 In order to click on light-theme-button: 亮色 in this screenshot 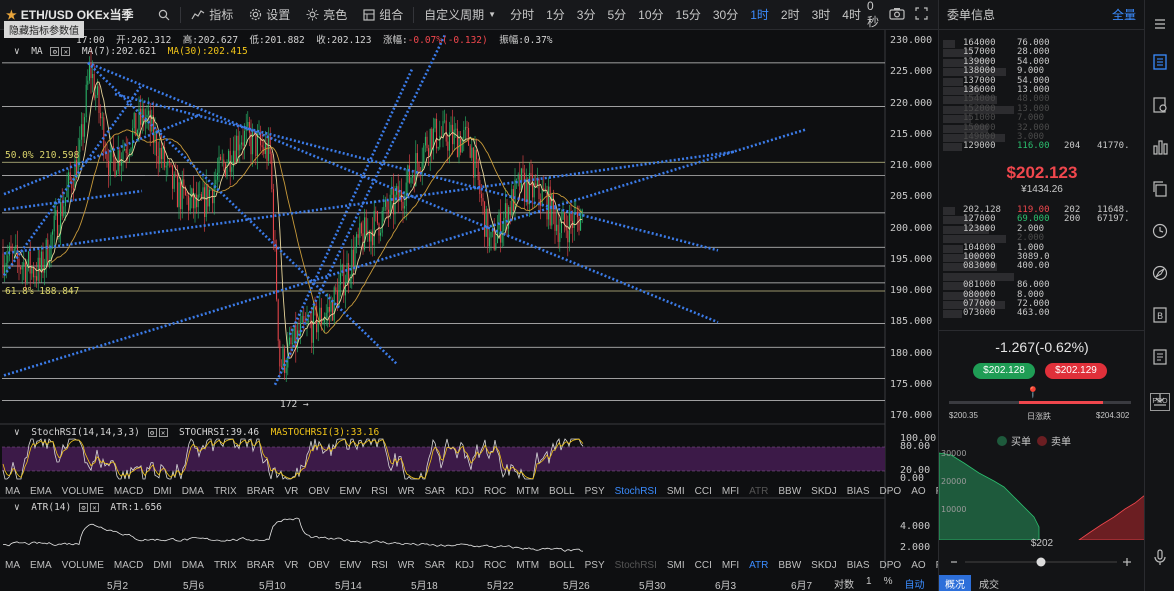, I will do `click(326, 14)`.